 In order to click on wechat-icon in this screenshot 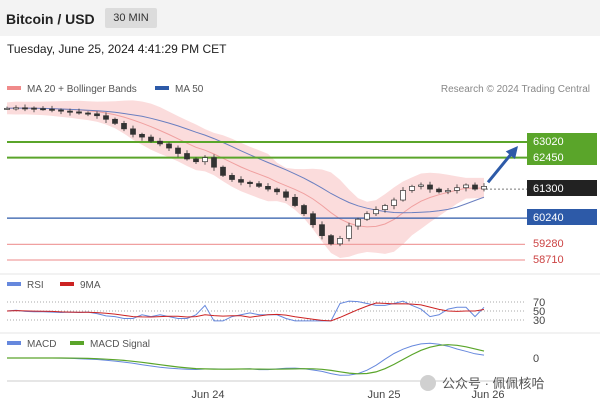, I will do `click(428, 383)`.